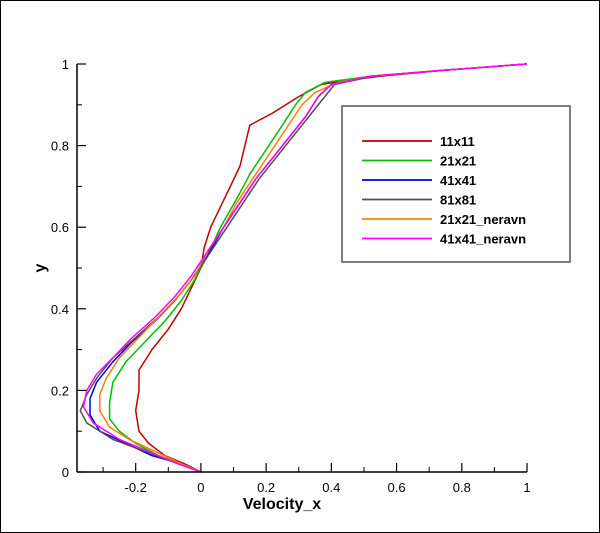  What do you see at coordinates (526, 487) in the screenshot?
I see `x-tick-label: 1` at bounding box center [526, 487].